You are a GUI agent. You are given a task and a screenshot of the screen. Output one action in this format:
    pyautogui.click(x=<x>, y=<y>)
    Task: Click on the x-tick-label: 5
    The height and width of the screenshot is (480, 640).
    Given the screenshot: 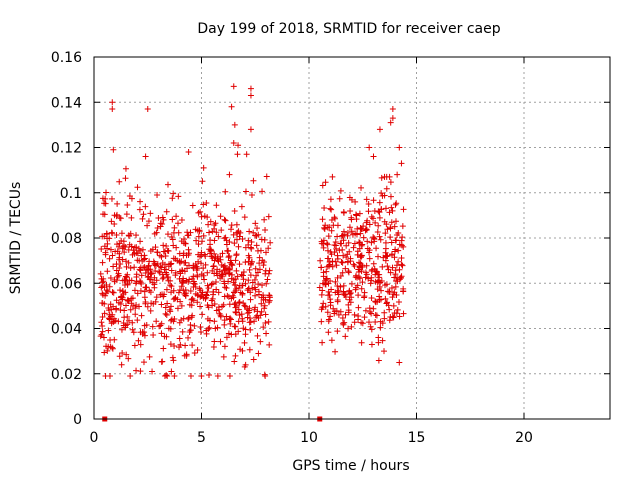 What is the action you would take?
    pyautogui.click(x=201, y=438)
    